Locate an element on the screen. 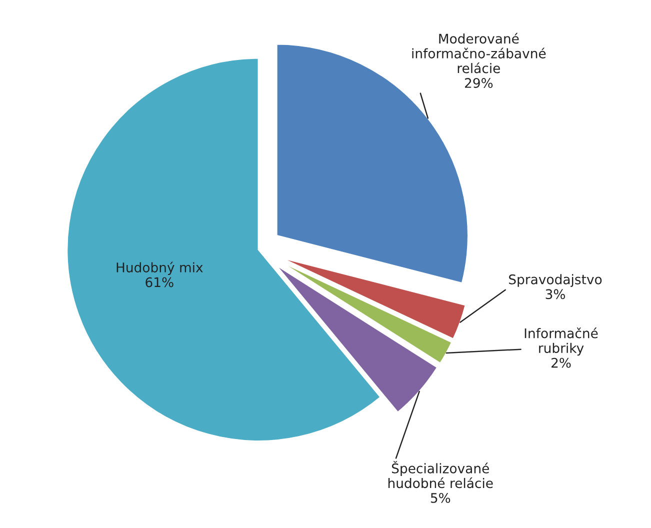 The height and width of the screenshot is (528, 651). data-label: 5% is located at coordinates (440, 497).